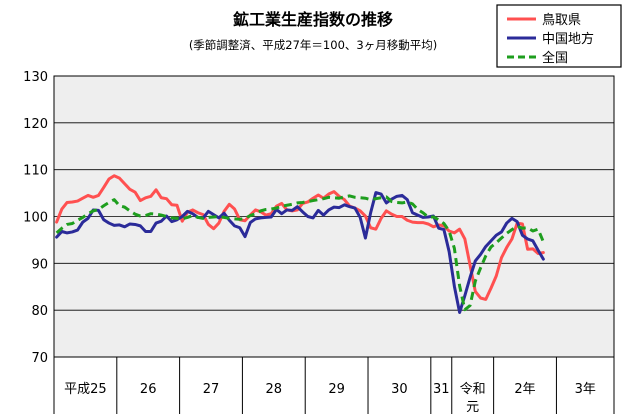  I want to click on chart-title: 鉱工業生産指数の推移, so click(313, 19).